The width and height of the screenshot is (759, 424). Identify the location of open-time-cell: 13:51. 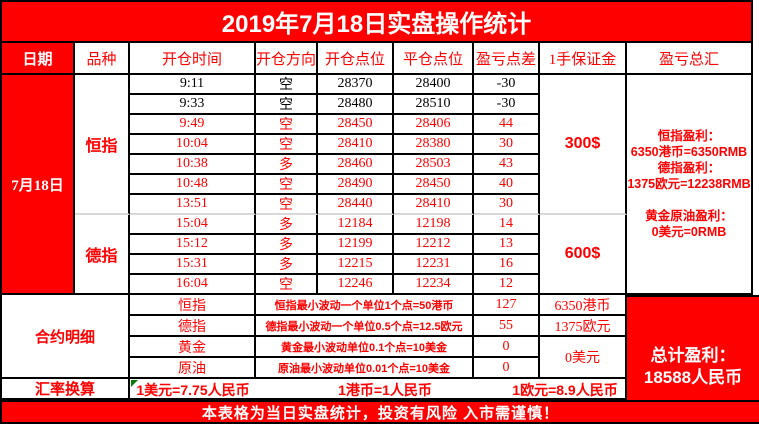
(193, 205).